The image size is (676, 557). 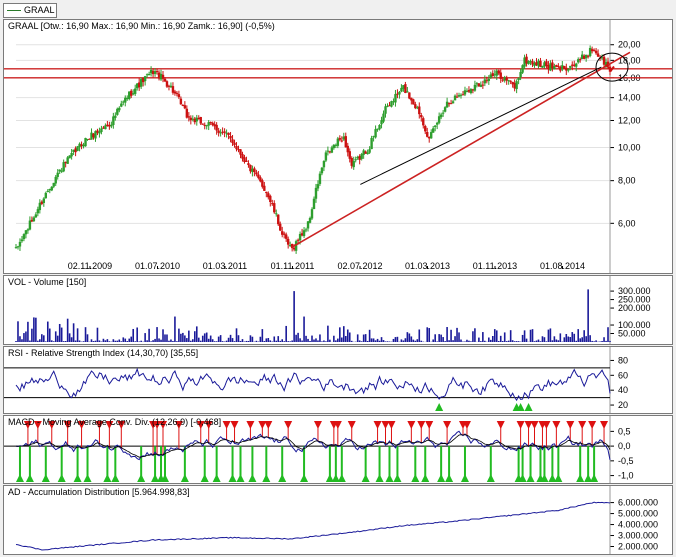 What do you see at coordinates (638, 514) in the screenshot?
I see `ad-ytick-label: 5.000.000` at bounding box center [638, 514].